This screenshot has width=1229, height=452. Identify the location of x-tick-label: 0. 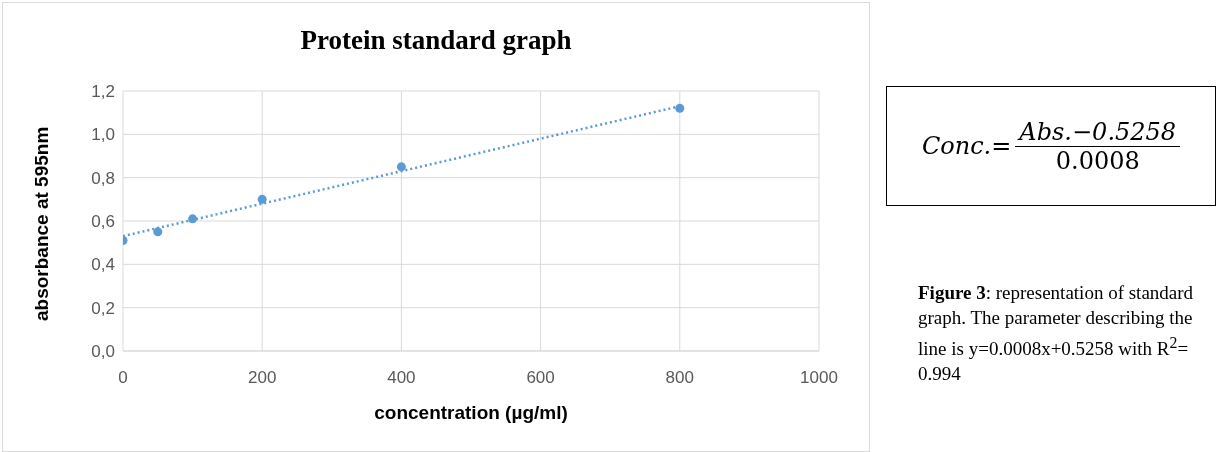
(123, 378).